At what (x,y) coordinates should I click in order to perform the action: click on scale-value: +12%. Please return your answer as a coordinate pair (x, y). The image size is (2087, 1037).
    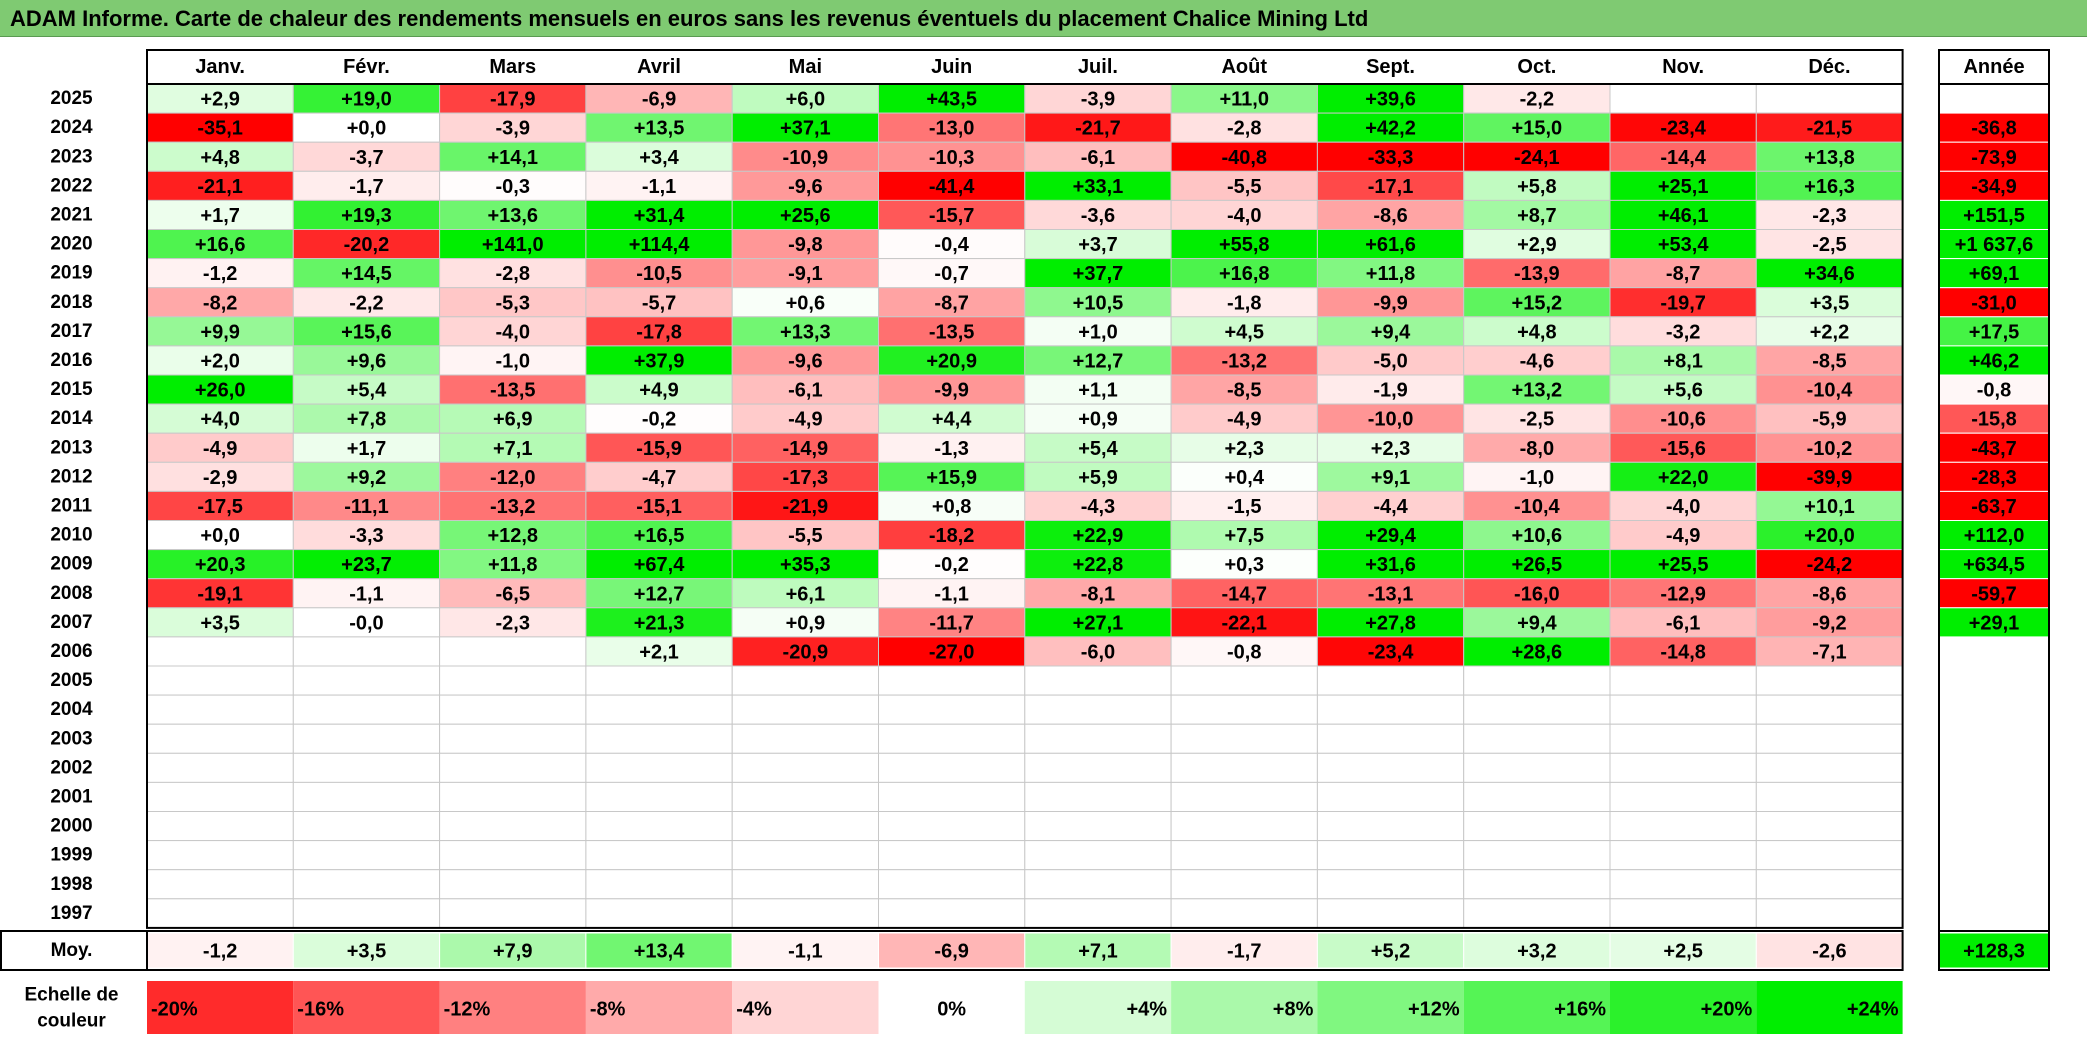
    Looking at the image, I should click on (1434, 1010).